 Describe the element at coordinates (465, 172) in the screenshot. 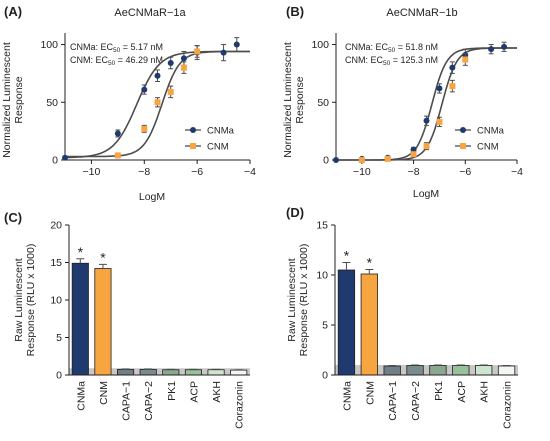

I see `x-tick-label-b: −6` at that location.